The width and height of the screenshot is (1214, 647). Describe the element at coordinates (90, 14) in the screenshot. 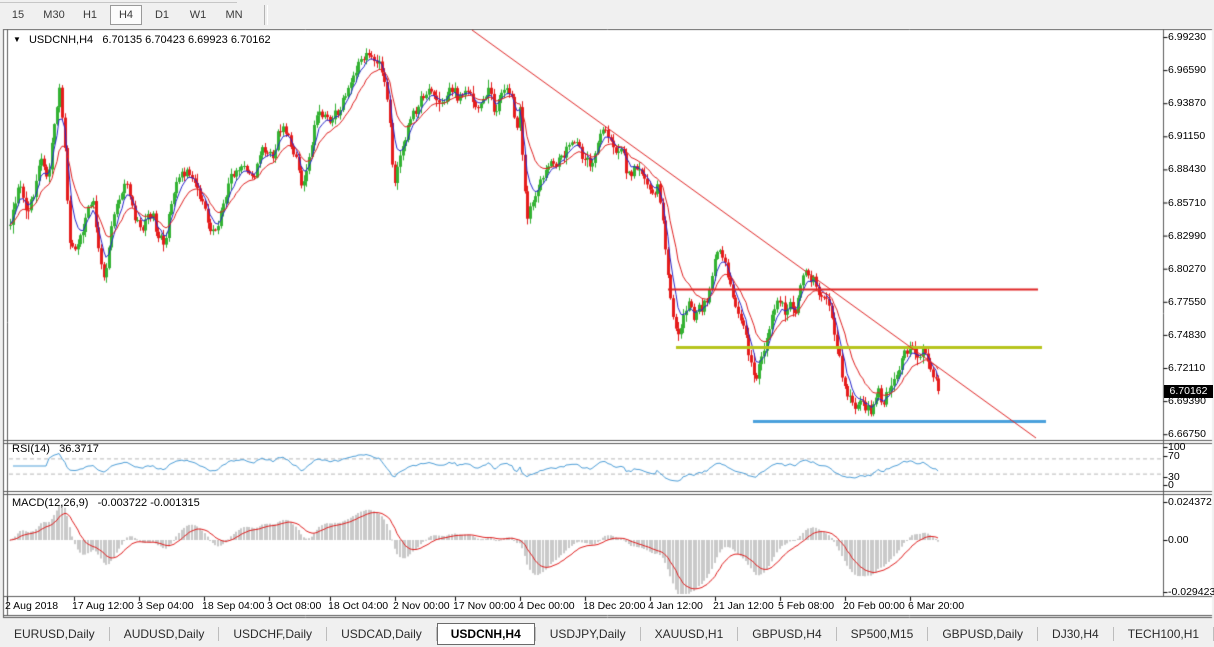

I see `timeframe-button-h1: H1` at that location.